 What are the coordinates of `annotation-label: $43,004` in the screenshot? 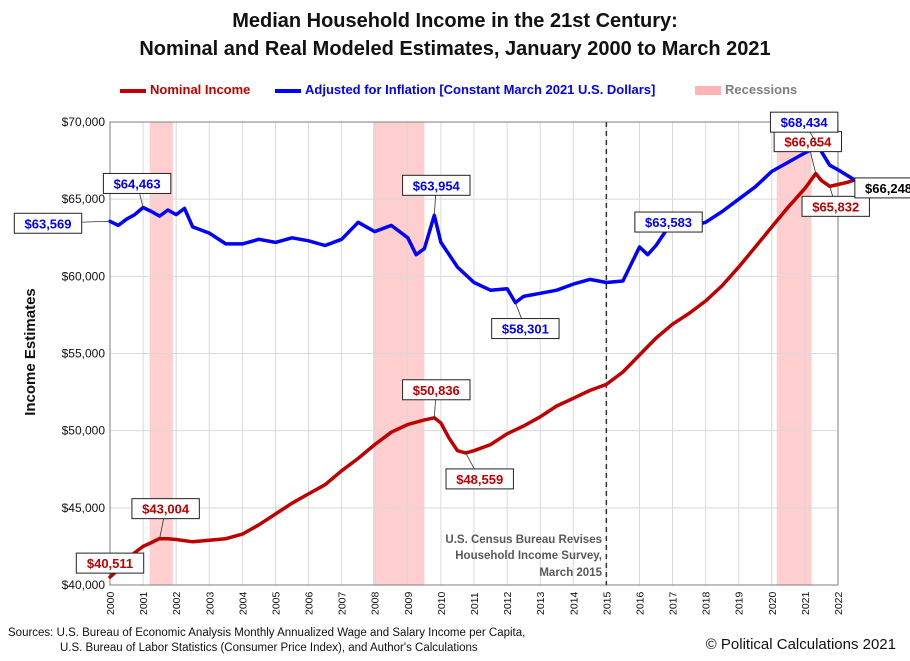 It's located at (165, 518).